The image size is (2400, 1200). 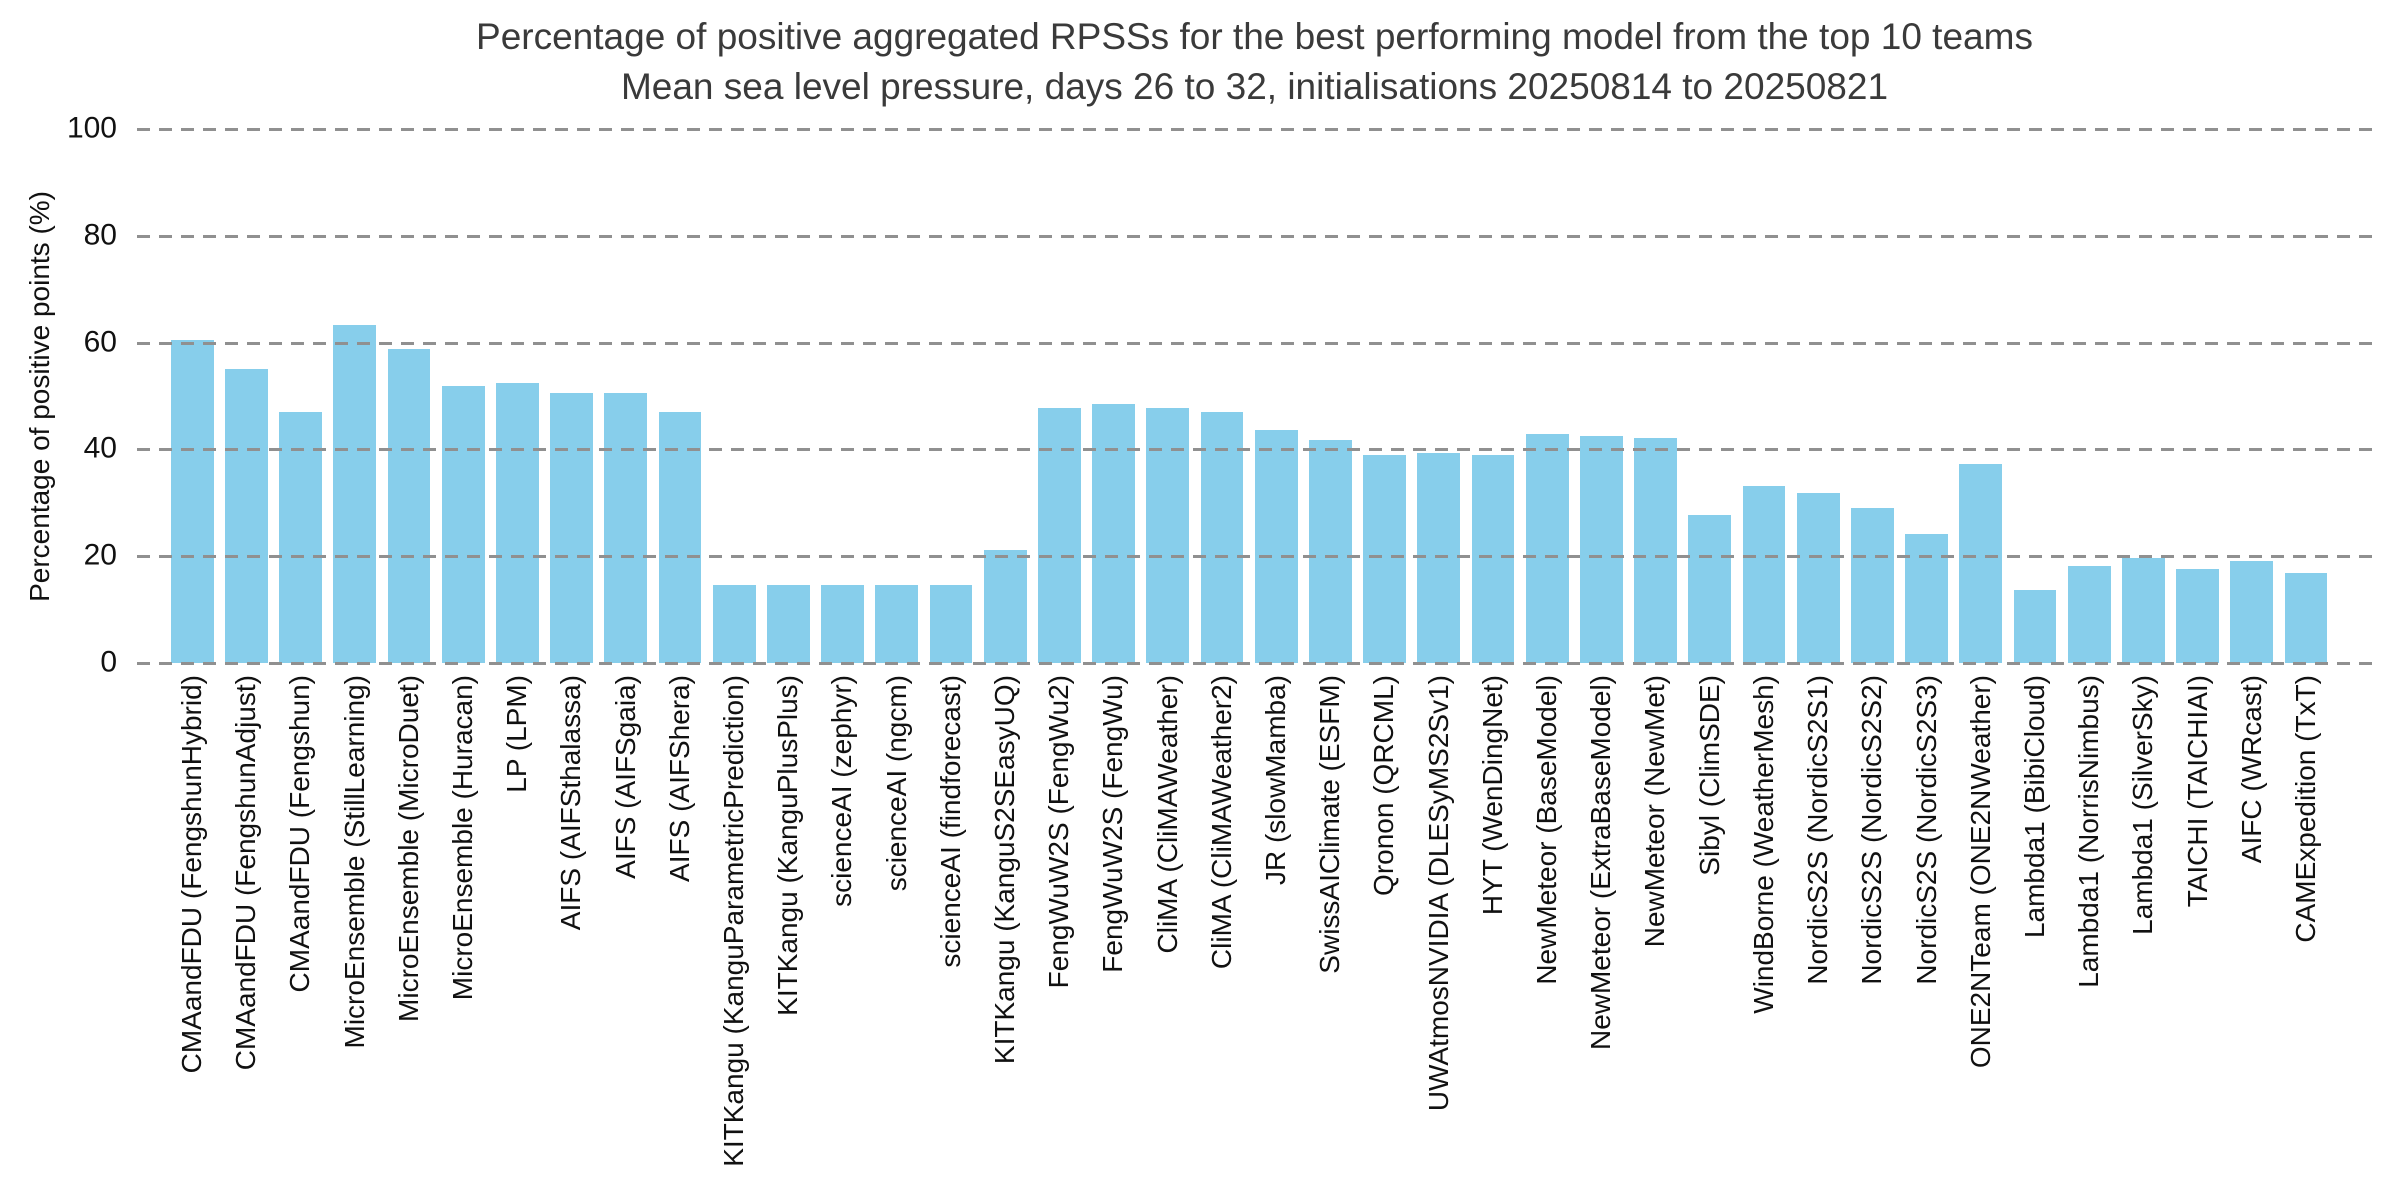 What do you see at coordinates (1330, 551) in the screenshot?
I see `bar-SwissAIClimate (ESFM)` at bounding box center [1330, 551].